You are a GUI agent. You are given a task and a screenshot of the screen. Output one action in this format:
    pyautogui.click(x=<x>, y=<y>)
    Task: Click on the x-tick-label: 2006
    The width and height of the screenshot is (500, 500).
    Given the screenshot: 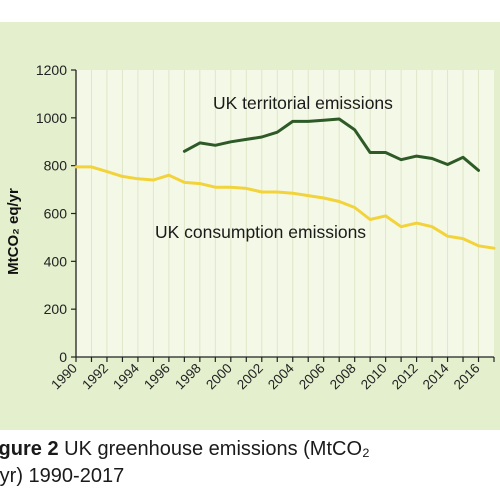 What is the action you would take?
    pyautogui.click(x=312, y=377)
    